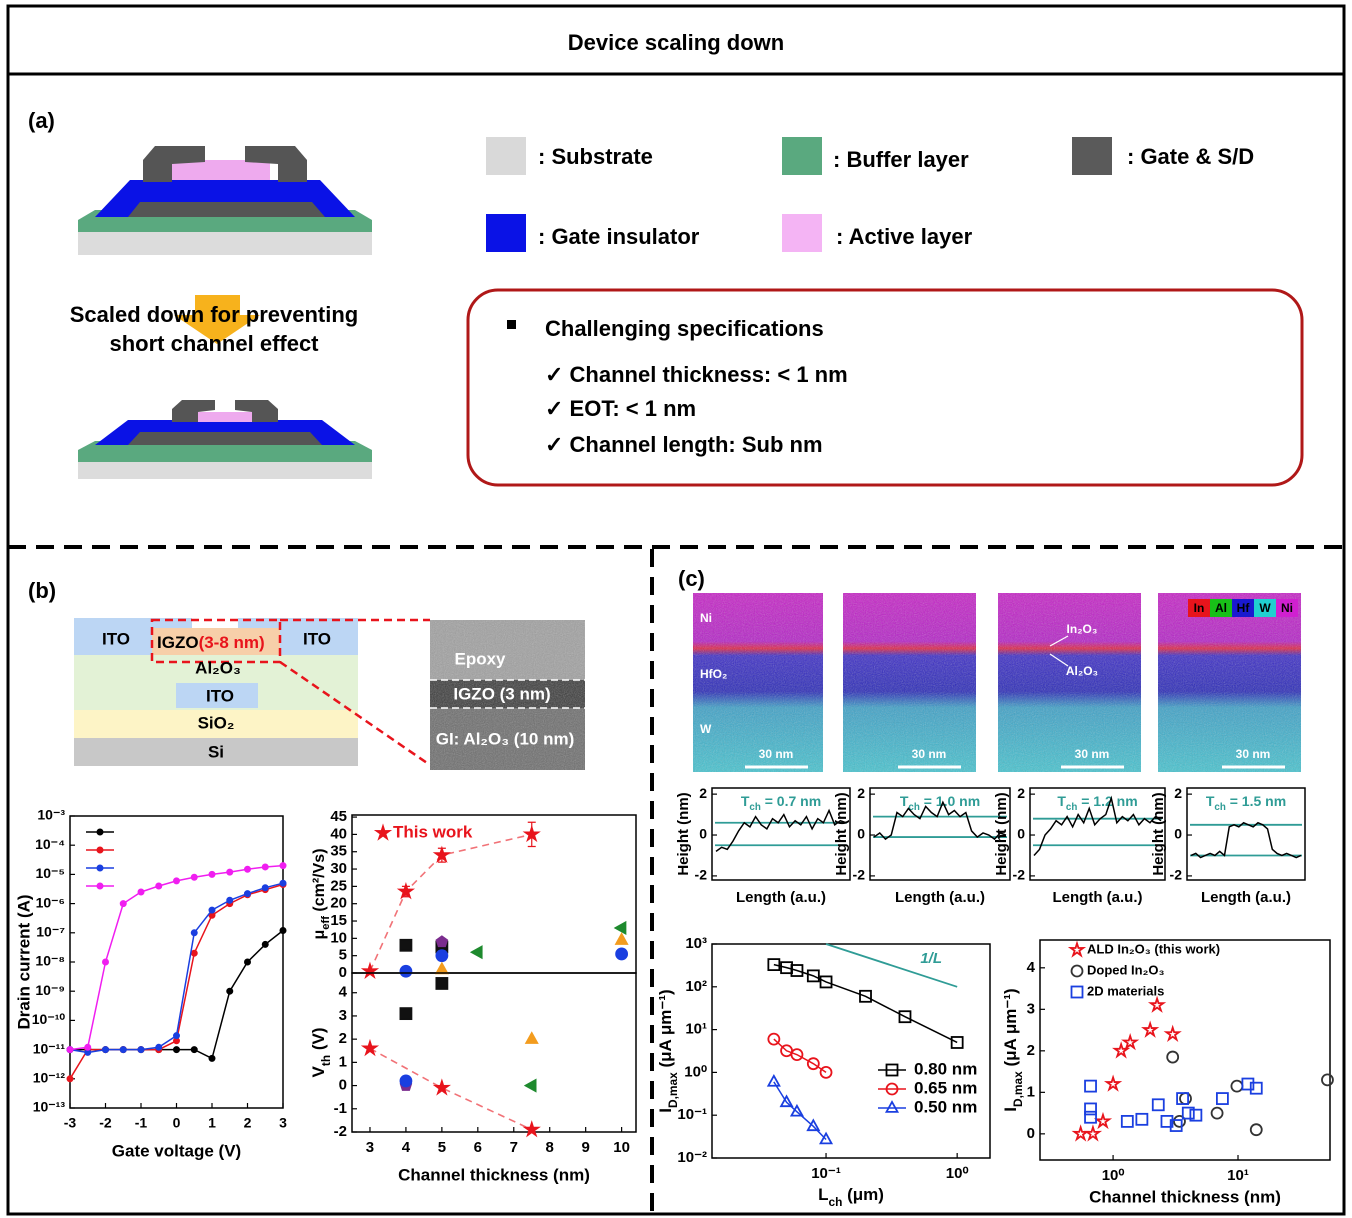 Image resolution: width=1352 pixels, height=1218 pixels. I want to click on chart-title-part: ch, so click(1219, 807).